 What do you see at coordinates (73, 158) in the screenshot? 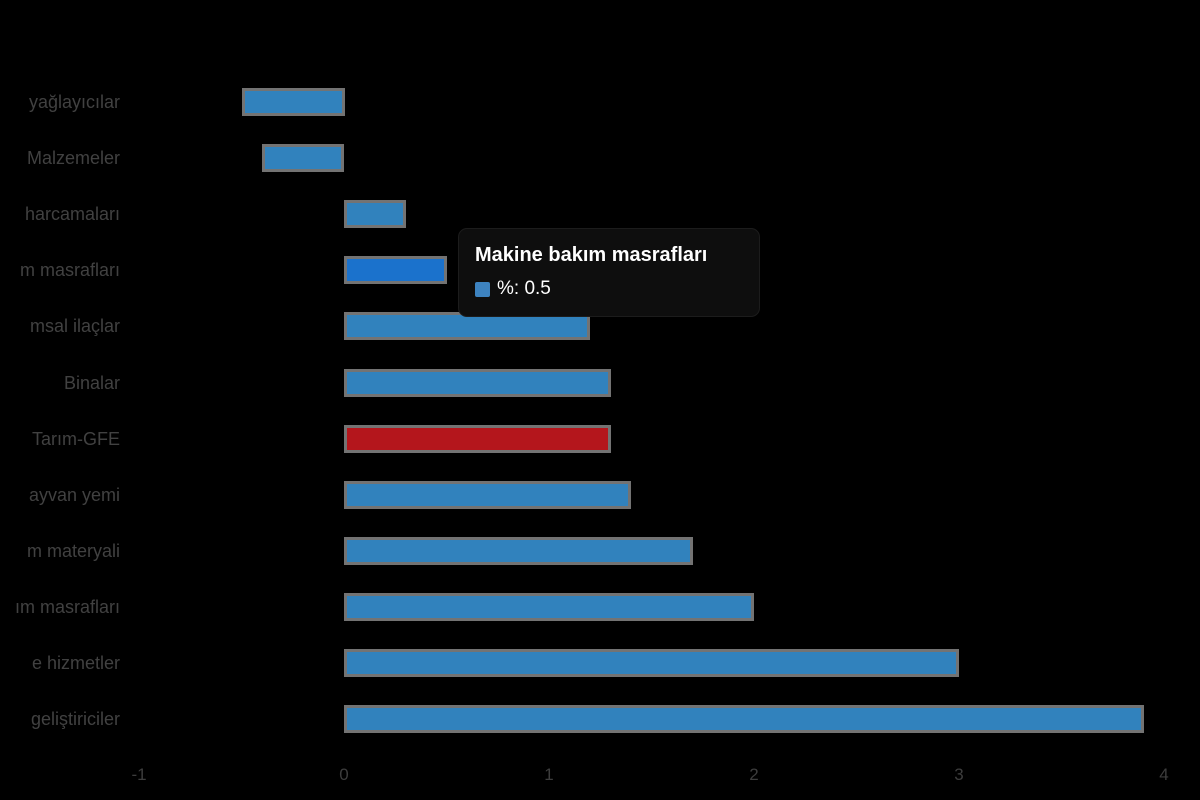
I see `y-axis-label: Malzemeler` at bounding box center [73, 158].